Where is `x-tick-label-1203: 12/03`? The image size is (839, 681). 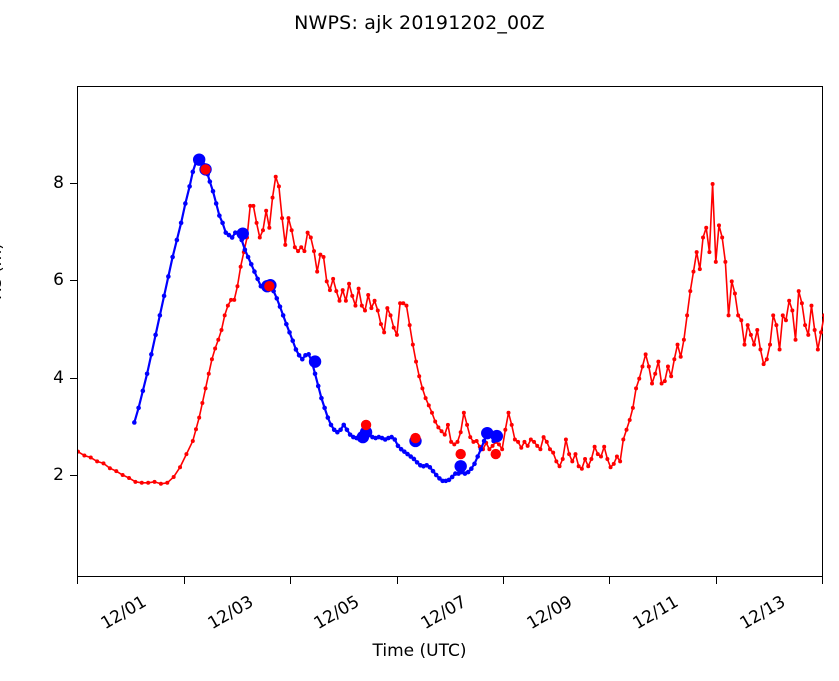 x-tick-label-1203: 12/03 is located at coordinates (230, 613).